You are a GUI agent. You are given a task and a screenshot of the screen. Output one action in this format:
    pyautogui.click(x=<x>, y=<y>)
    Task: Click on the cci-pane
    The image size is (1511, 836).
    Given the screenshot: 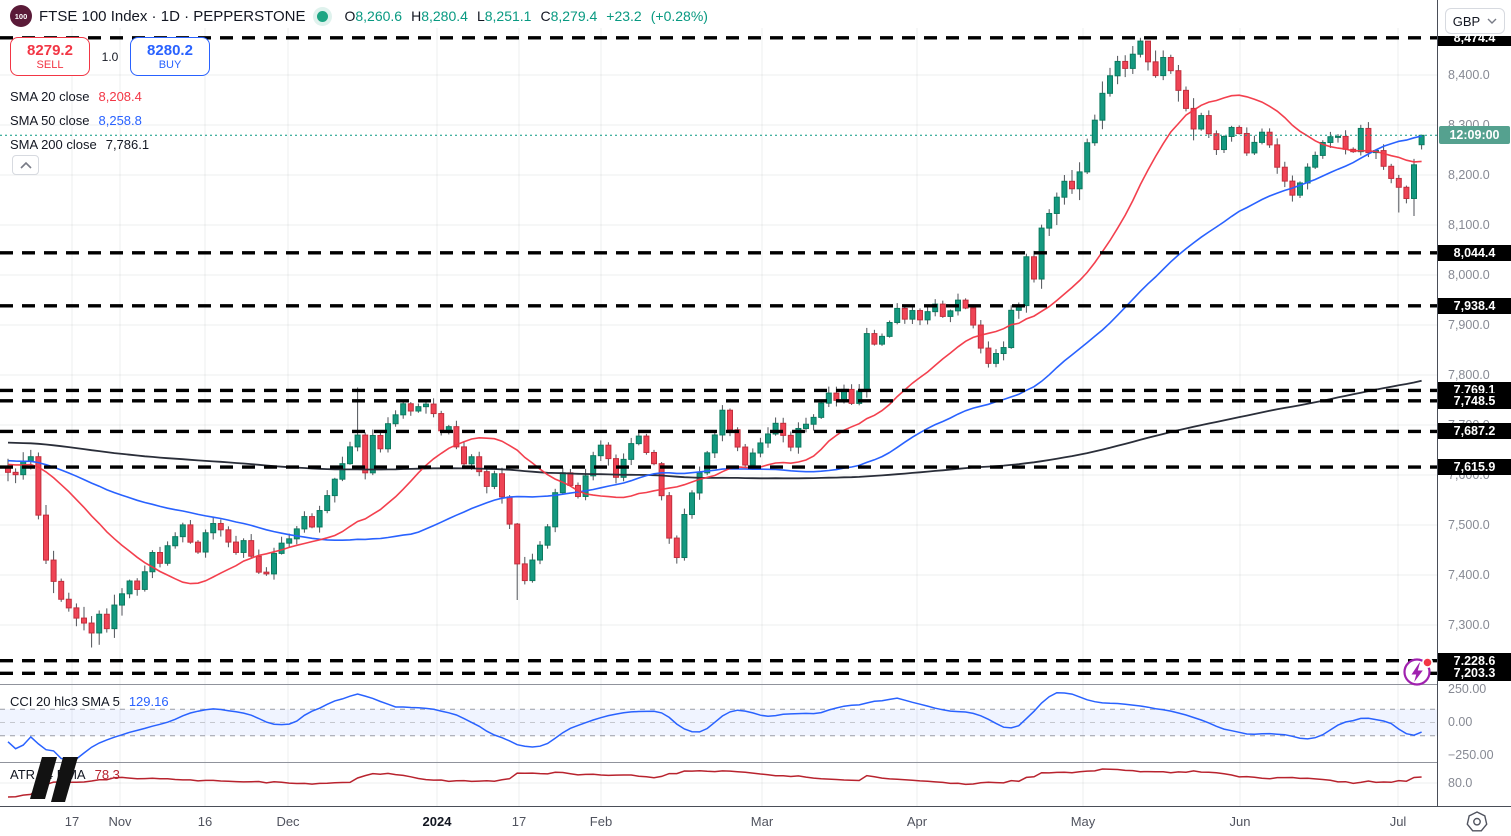 What is the action you would take?
    pyautogui.click(x=718, y=725)
    